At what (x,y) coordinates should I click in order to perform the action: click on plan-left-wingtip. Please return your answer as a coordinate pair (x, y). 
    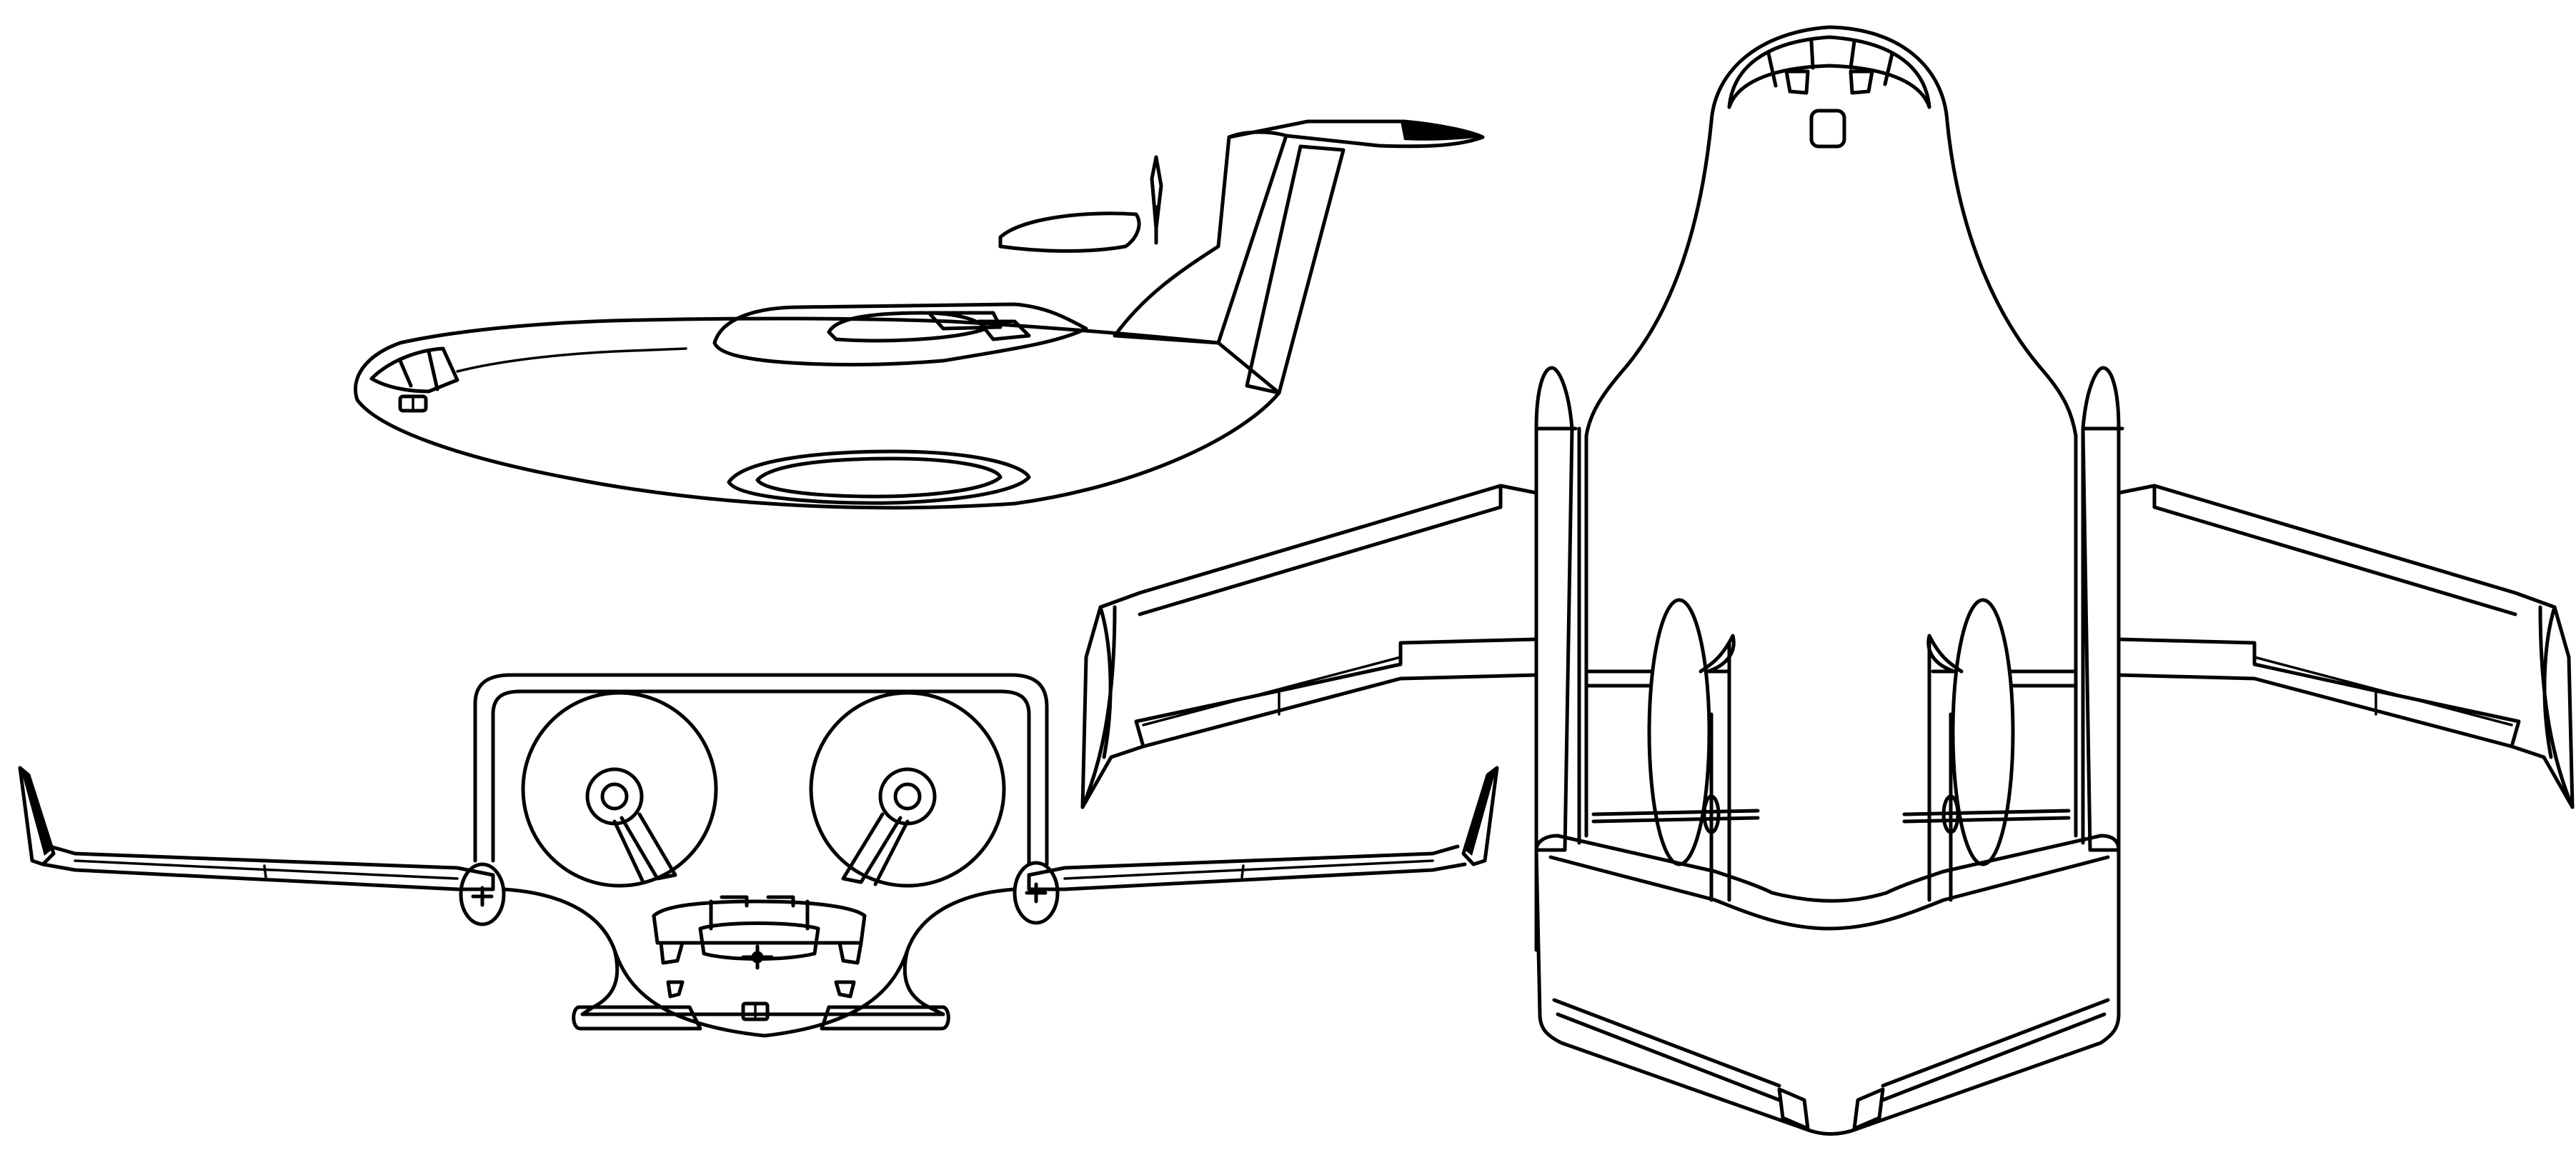
    Looking at the image, I should click on (1098, 707).